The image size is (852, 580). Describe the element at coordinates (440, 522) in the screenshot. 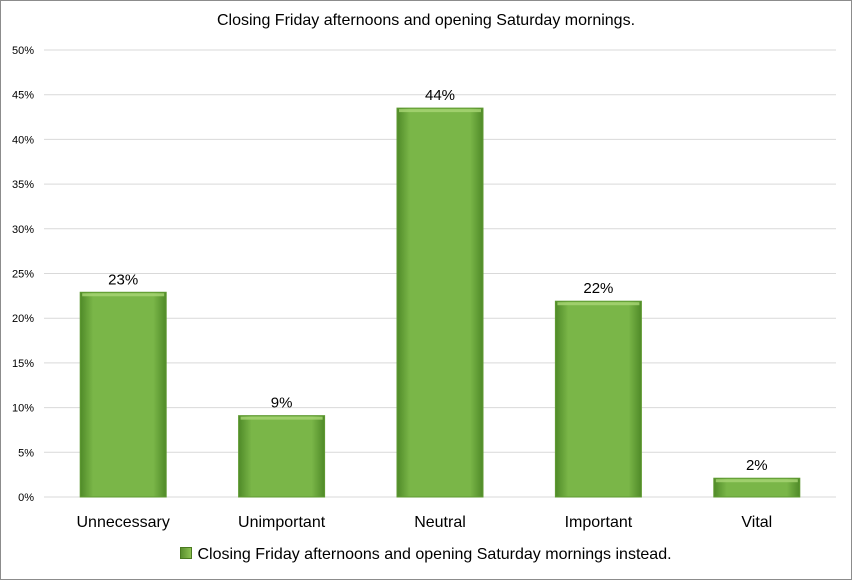

I see `x-tick-label: Neutral` at that location.